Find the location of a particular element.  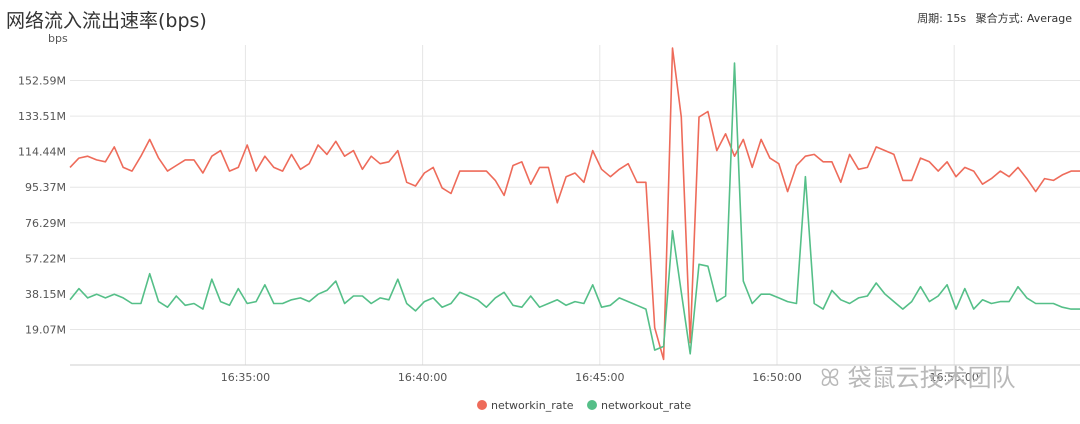

watermark: ꕤ 袋鼠云技术团队 is located at coordinates (918, 375).